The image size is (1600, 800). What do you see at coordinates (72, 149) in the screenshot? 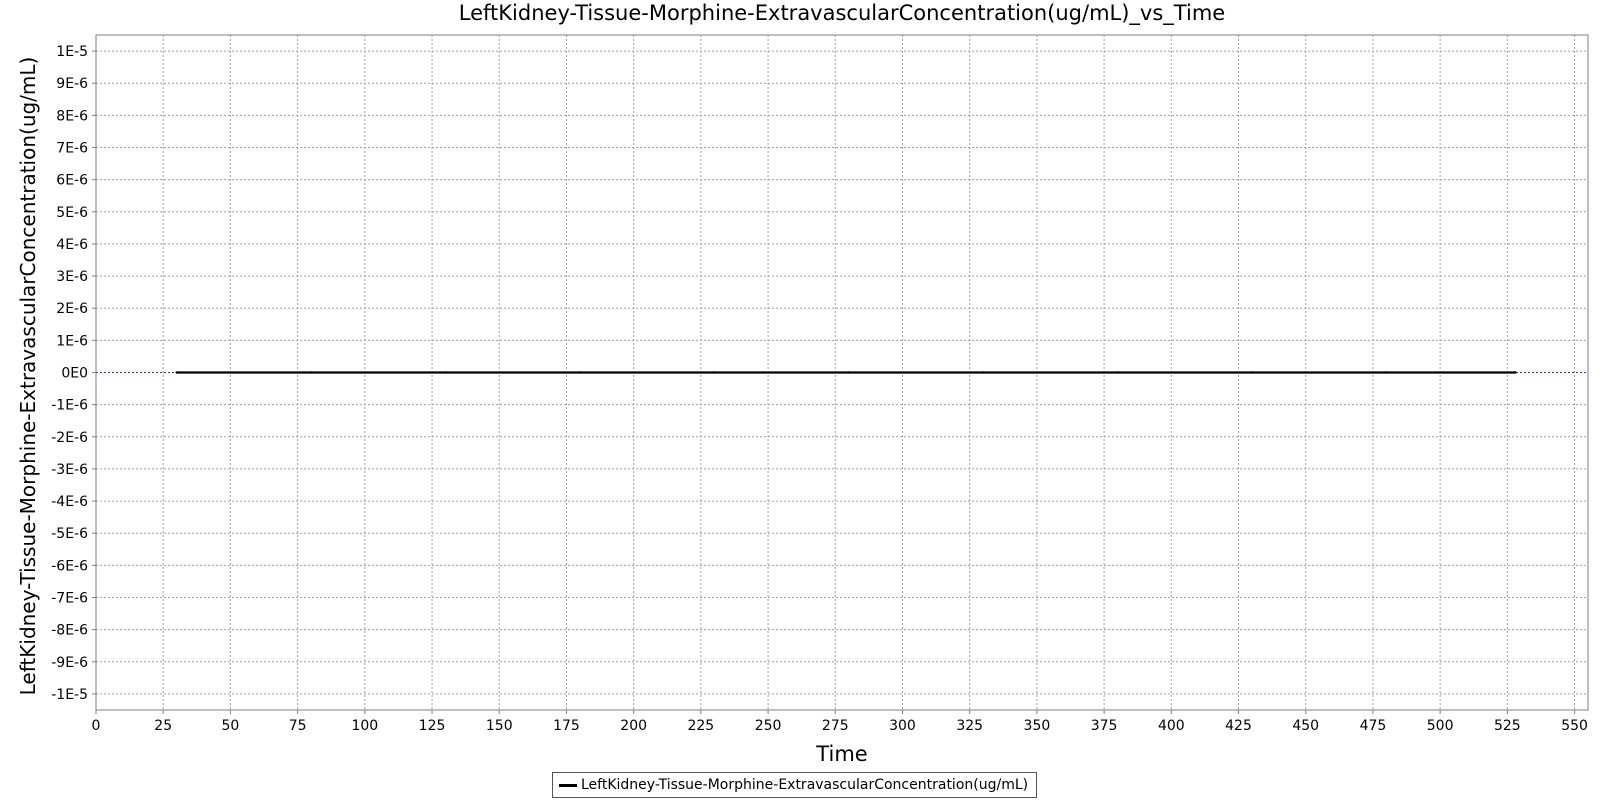
I see `y-tick-label: 7E-6` at bounding box center [72, 149].